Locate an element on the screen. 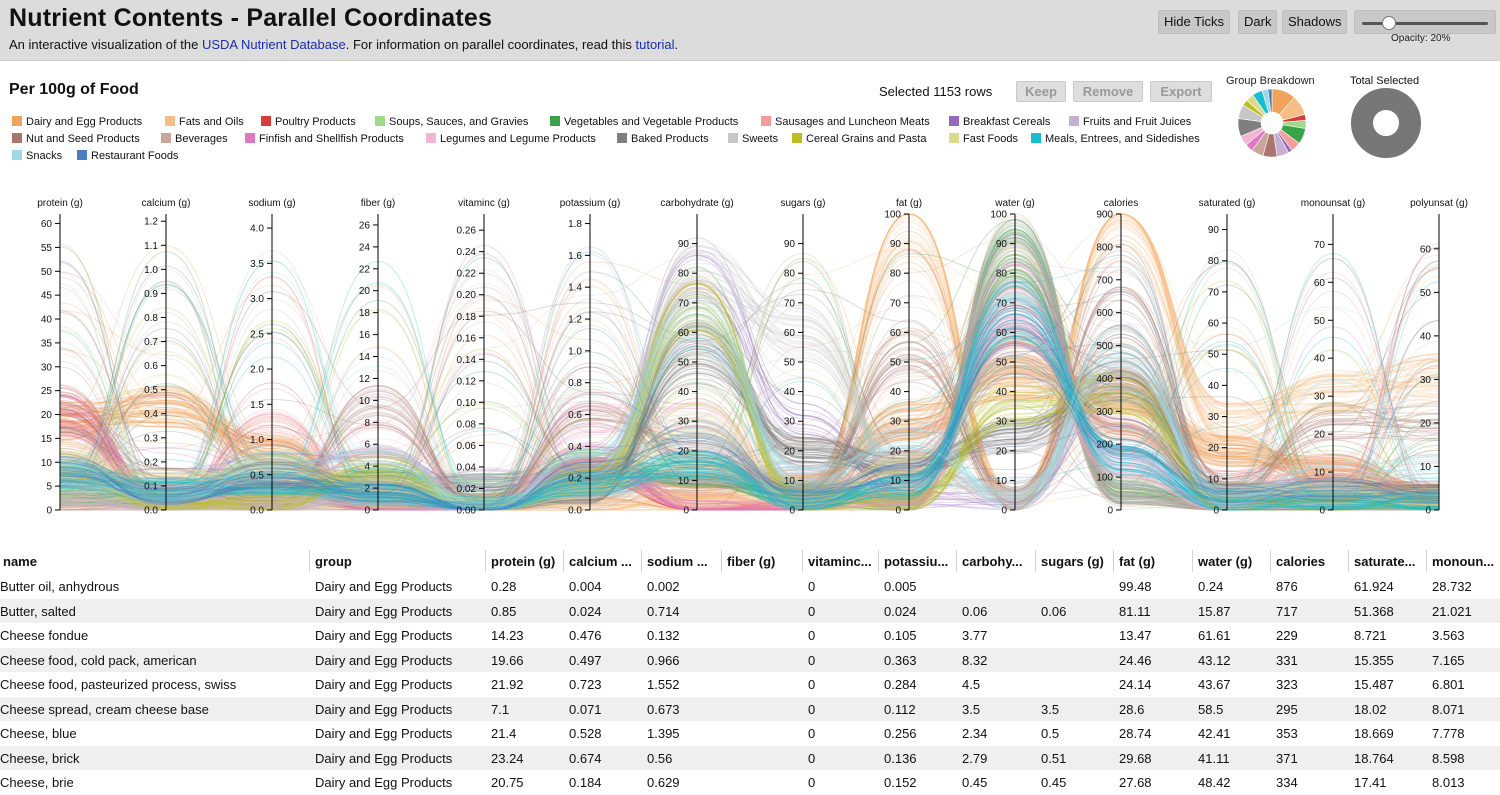  legend-item: Fats and Oils is located at coordinates (204, 122).